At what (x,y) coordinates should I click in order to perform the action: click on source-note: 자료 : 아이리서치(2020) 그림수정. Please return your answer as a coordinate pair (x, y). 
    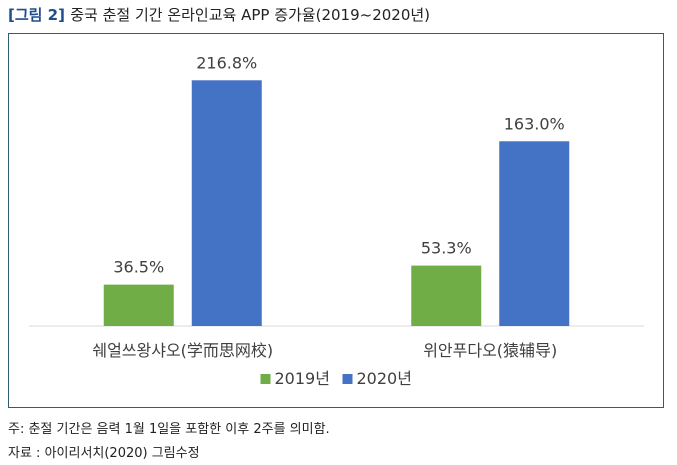
    Looking at the image, I should click on (104, 453).